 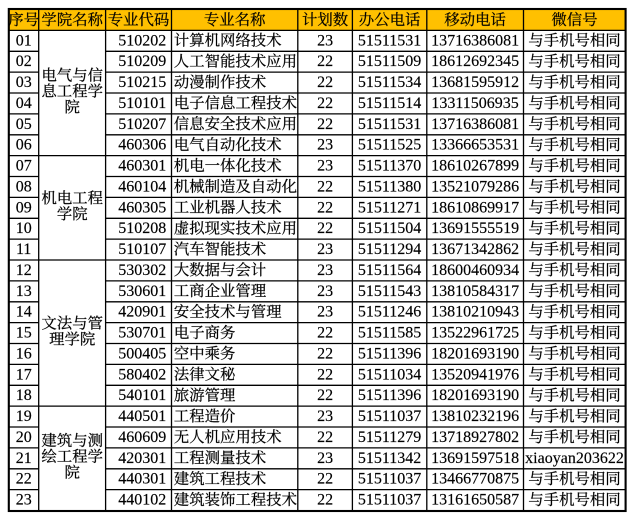 What do you see at coordinates (24, 61) in the screenshot?
I see `svg-text: 02` at bounding box center [24, 61].